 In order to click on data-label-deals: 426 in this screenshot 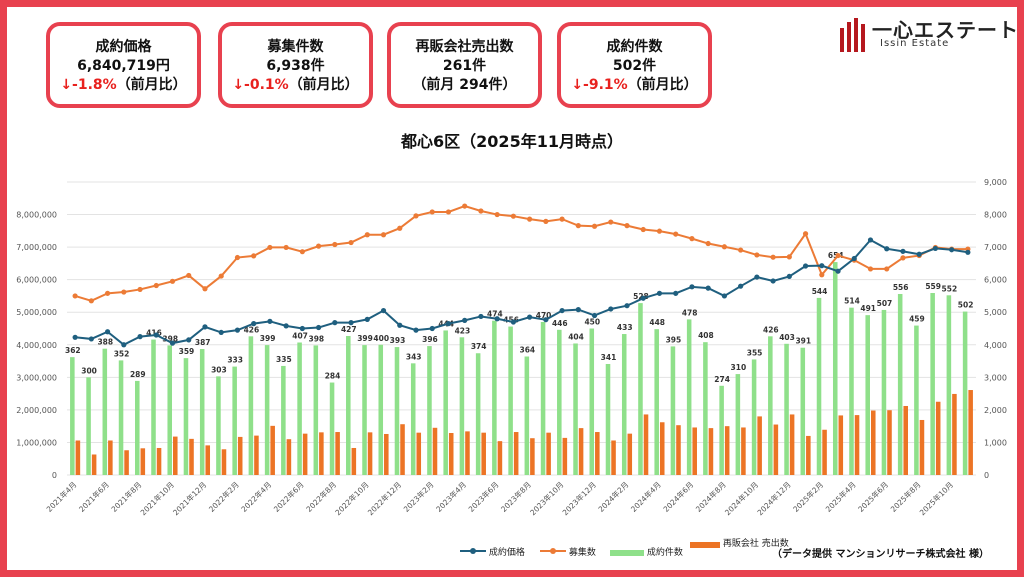, I will do `click(771, 329)`.